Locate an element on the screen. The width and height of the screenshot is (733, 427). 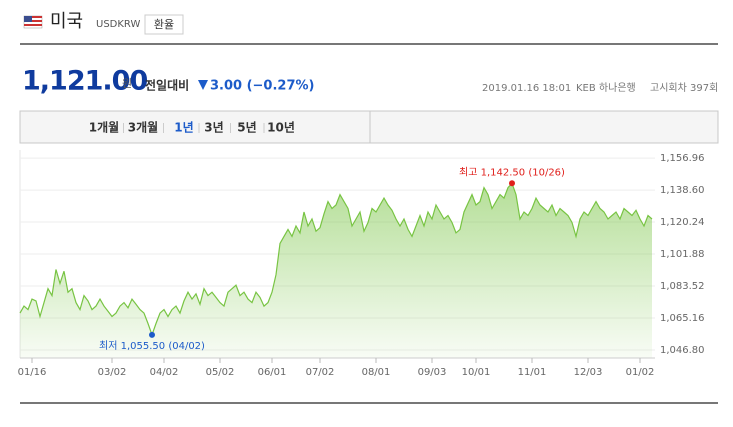
x-tick-label: 10/01 is located at coordinates (476, 372).